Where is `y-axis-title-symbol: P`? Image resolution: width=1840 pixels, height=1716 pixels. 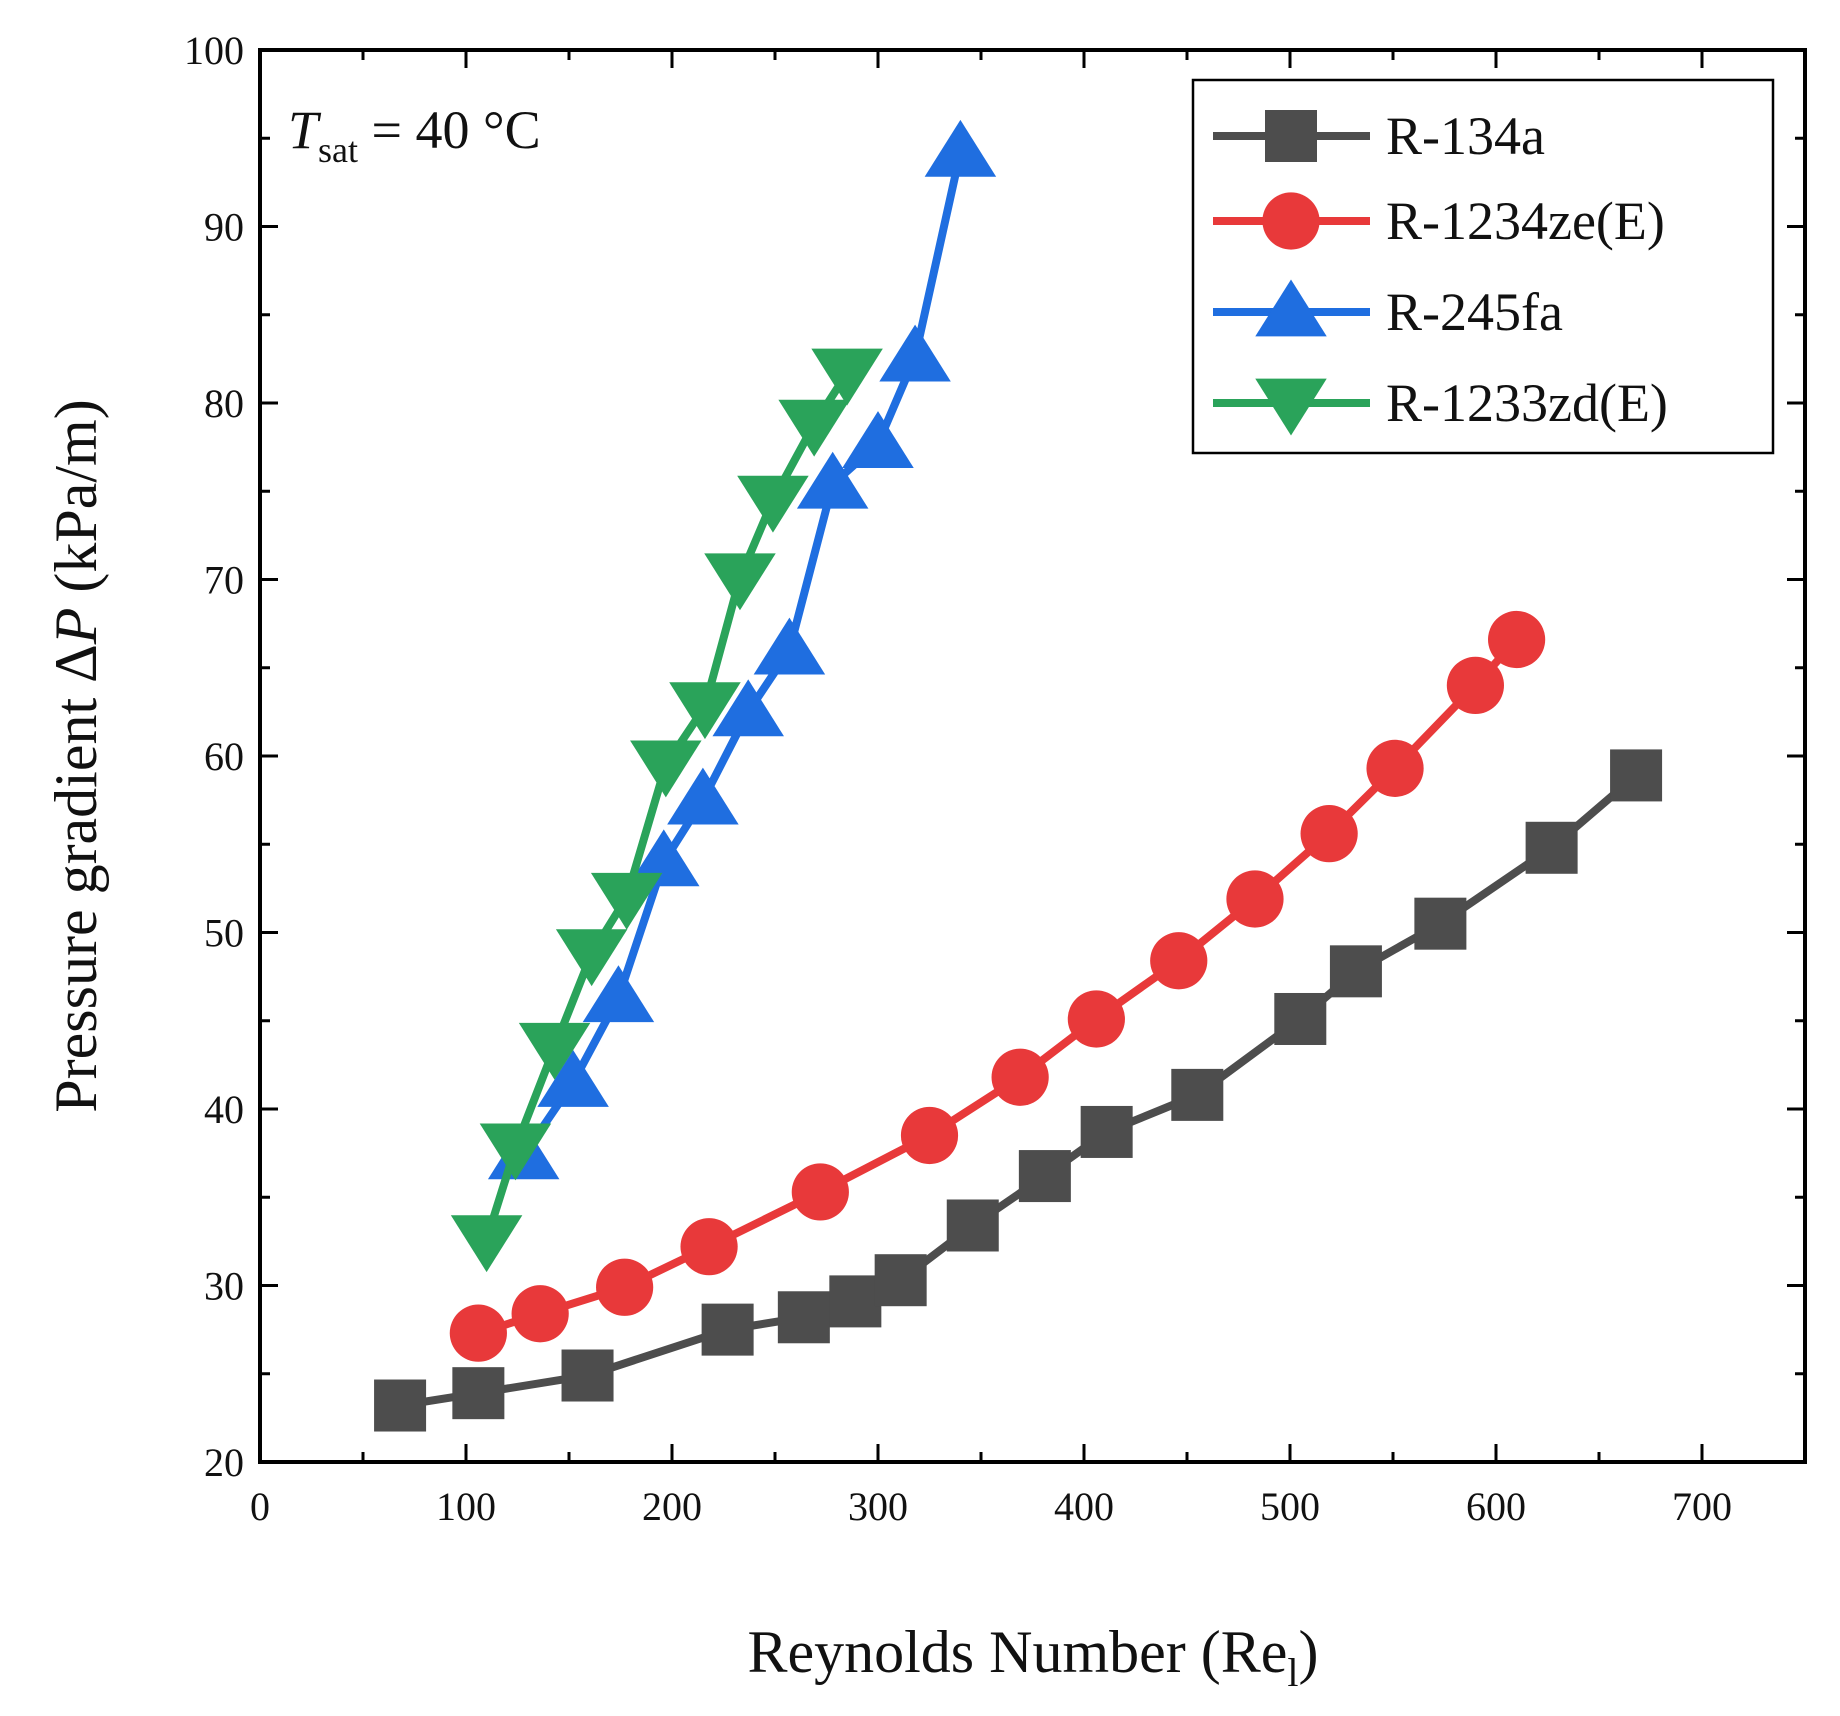
y-axis-title-symbol: P is located at coordinates (76, 627).